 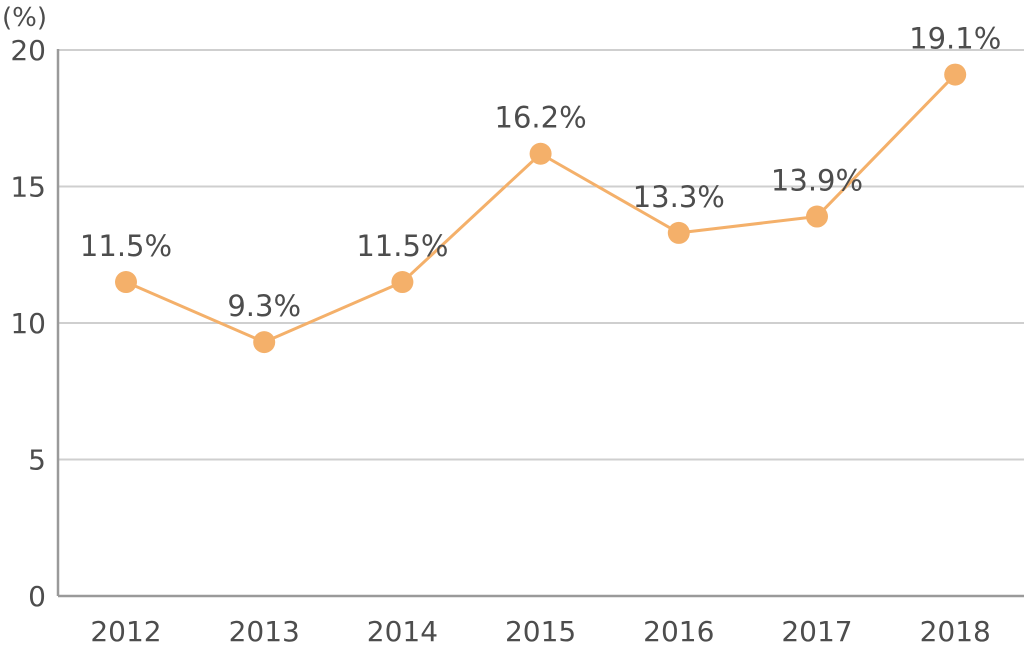 I want to click on y-tick-labels: 0 5 10 15 20, so click(x=28, y=323).